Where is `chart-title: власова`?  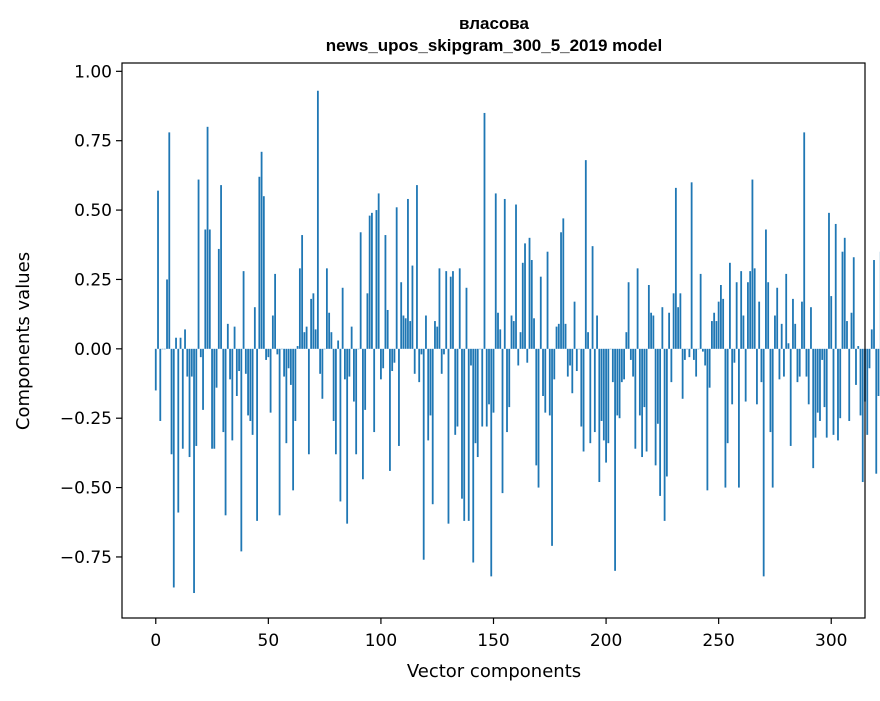
chart-title: власова is located at coordinates (494, 23).